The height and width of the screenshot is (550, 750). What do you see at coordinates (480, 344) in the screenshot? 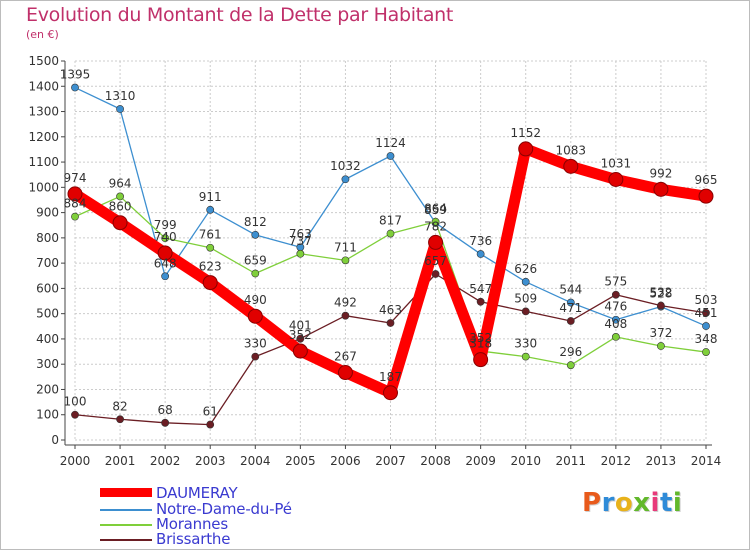
I see `data-label-daumeray: 318` at bounding box center [480, 344].